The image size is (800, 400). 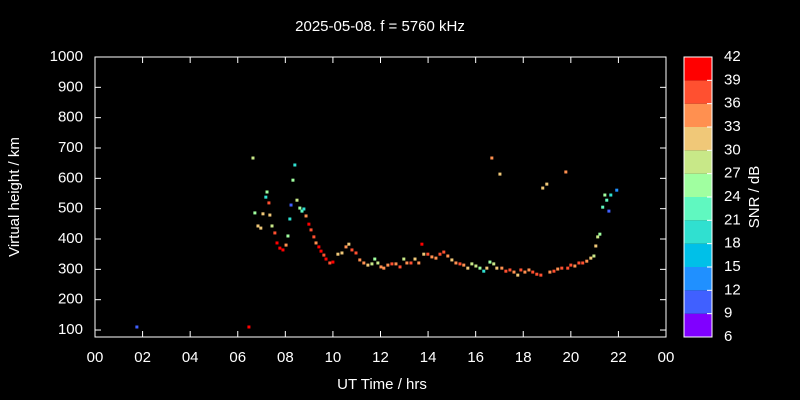 What do you see at coordinates (732, 126) in the screenshot?
I see `colorbar-tick-label: 33` at bounding box center [732, 126].